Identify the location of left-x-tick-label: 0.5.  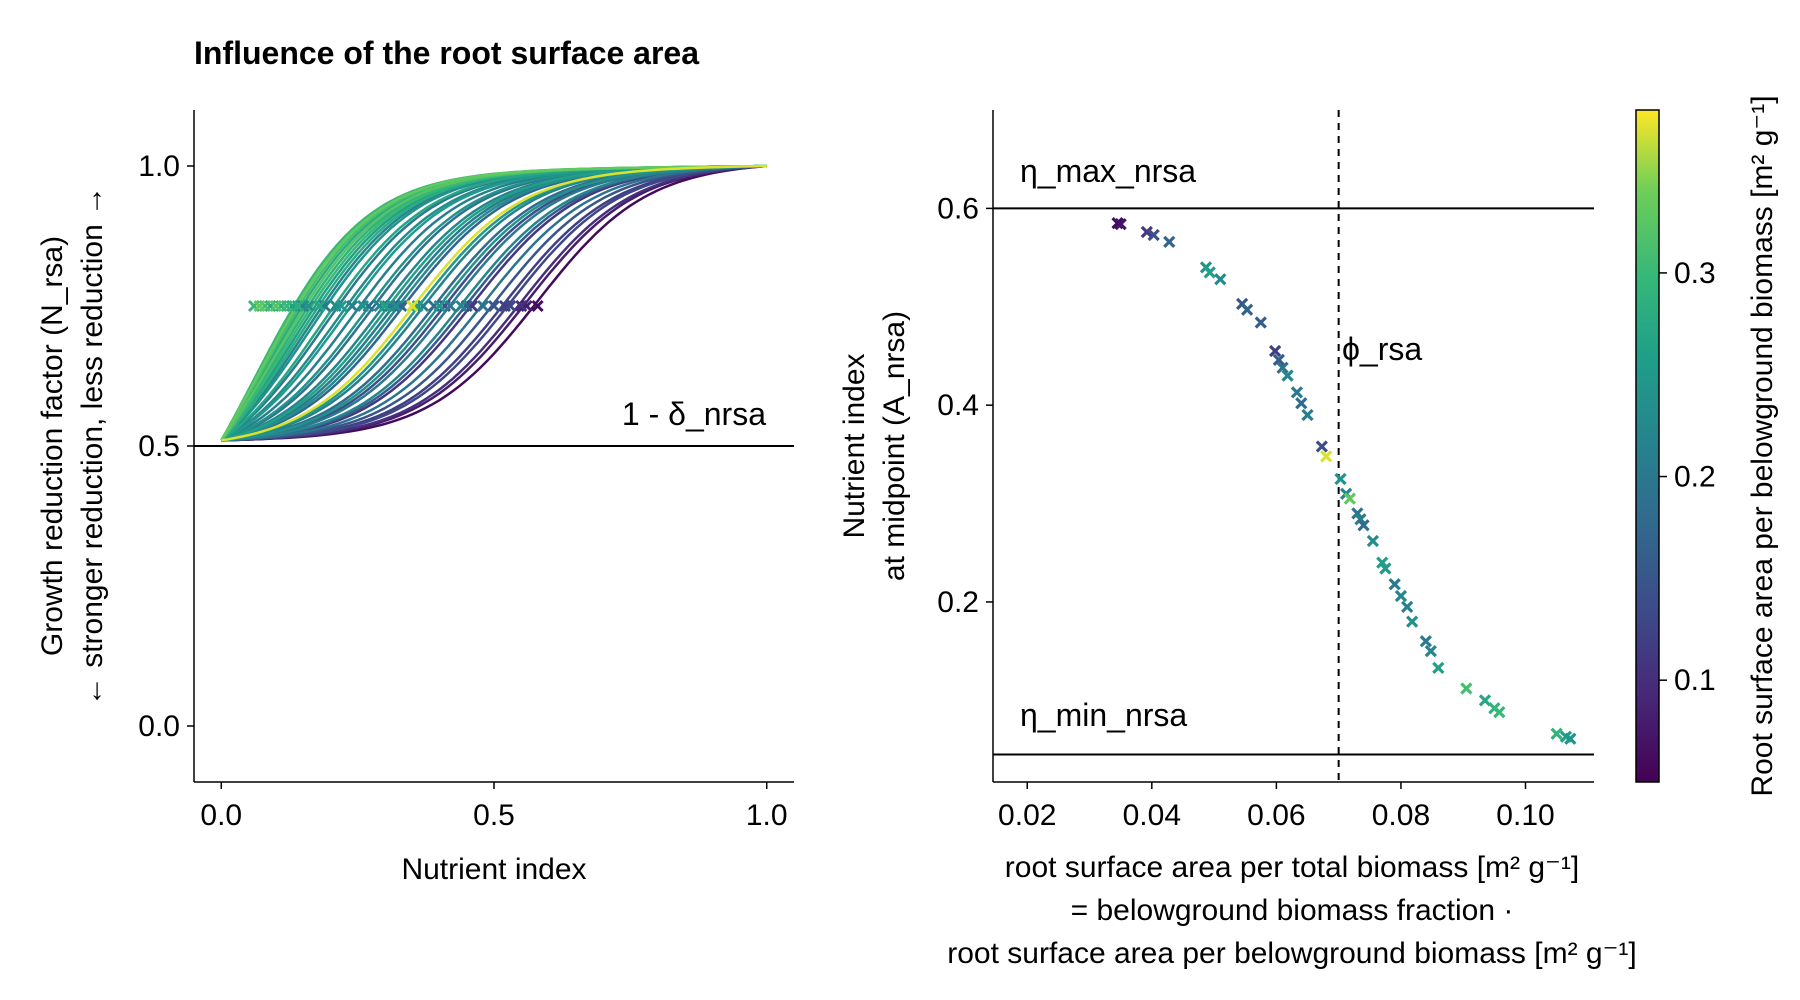
(494, 815).